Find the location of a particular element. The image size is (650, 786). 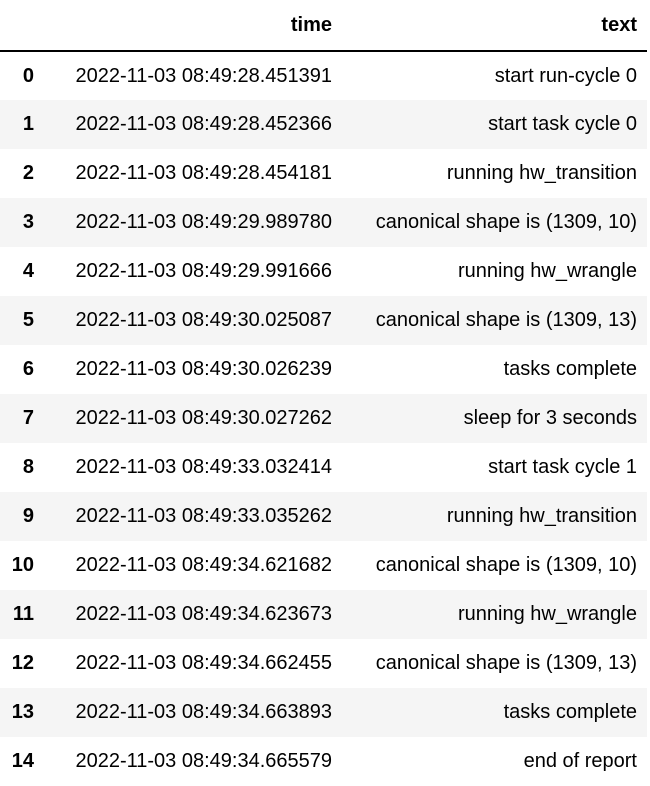

row-index: 6 is located at coordinates (28, 369).